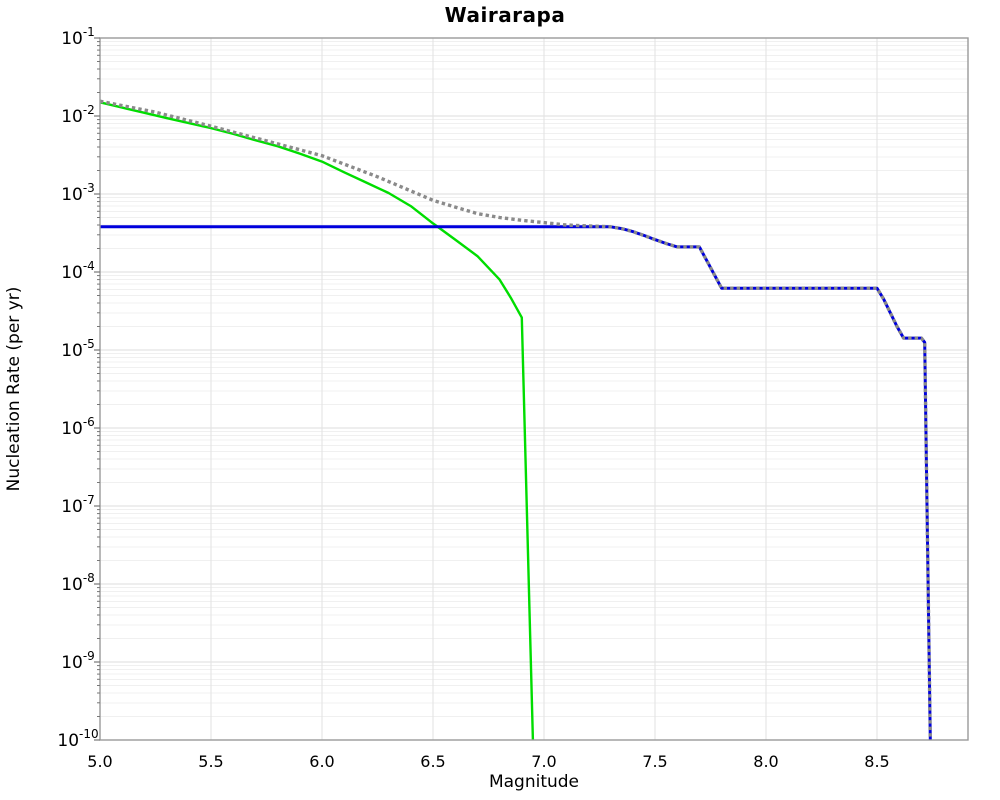  Describe the element at coordinates (78, 349) in the screenshot. I see `y-tick-label: 10⁻⁵` at that location.